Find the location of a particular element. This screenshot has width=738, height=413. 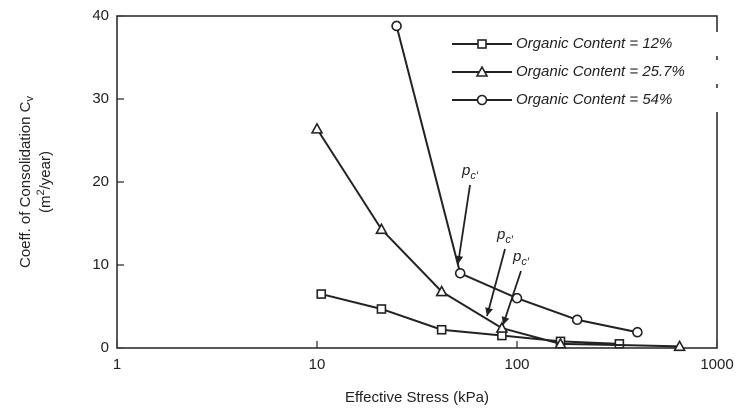

y-axis-unit-sup: 2 is located at coordinates (41, 192).